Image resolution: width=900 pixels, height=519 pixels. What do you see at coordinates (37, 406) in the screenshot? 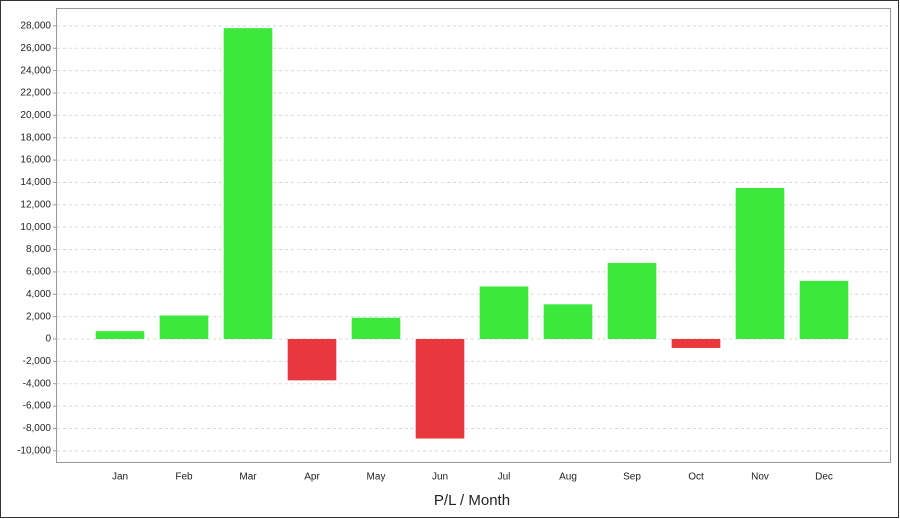
I see `y-tick-label: -6,000` at bounding box center [37, 406].